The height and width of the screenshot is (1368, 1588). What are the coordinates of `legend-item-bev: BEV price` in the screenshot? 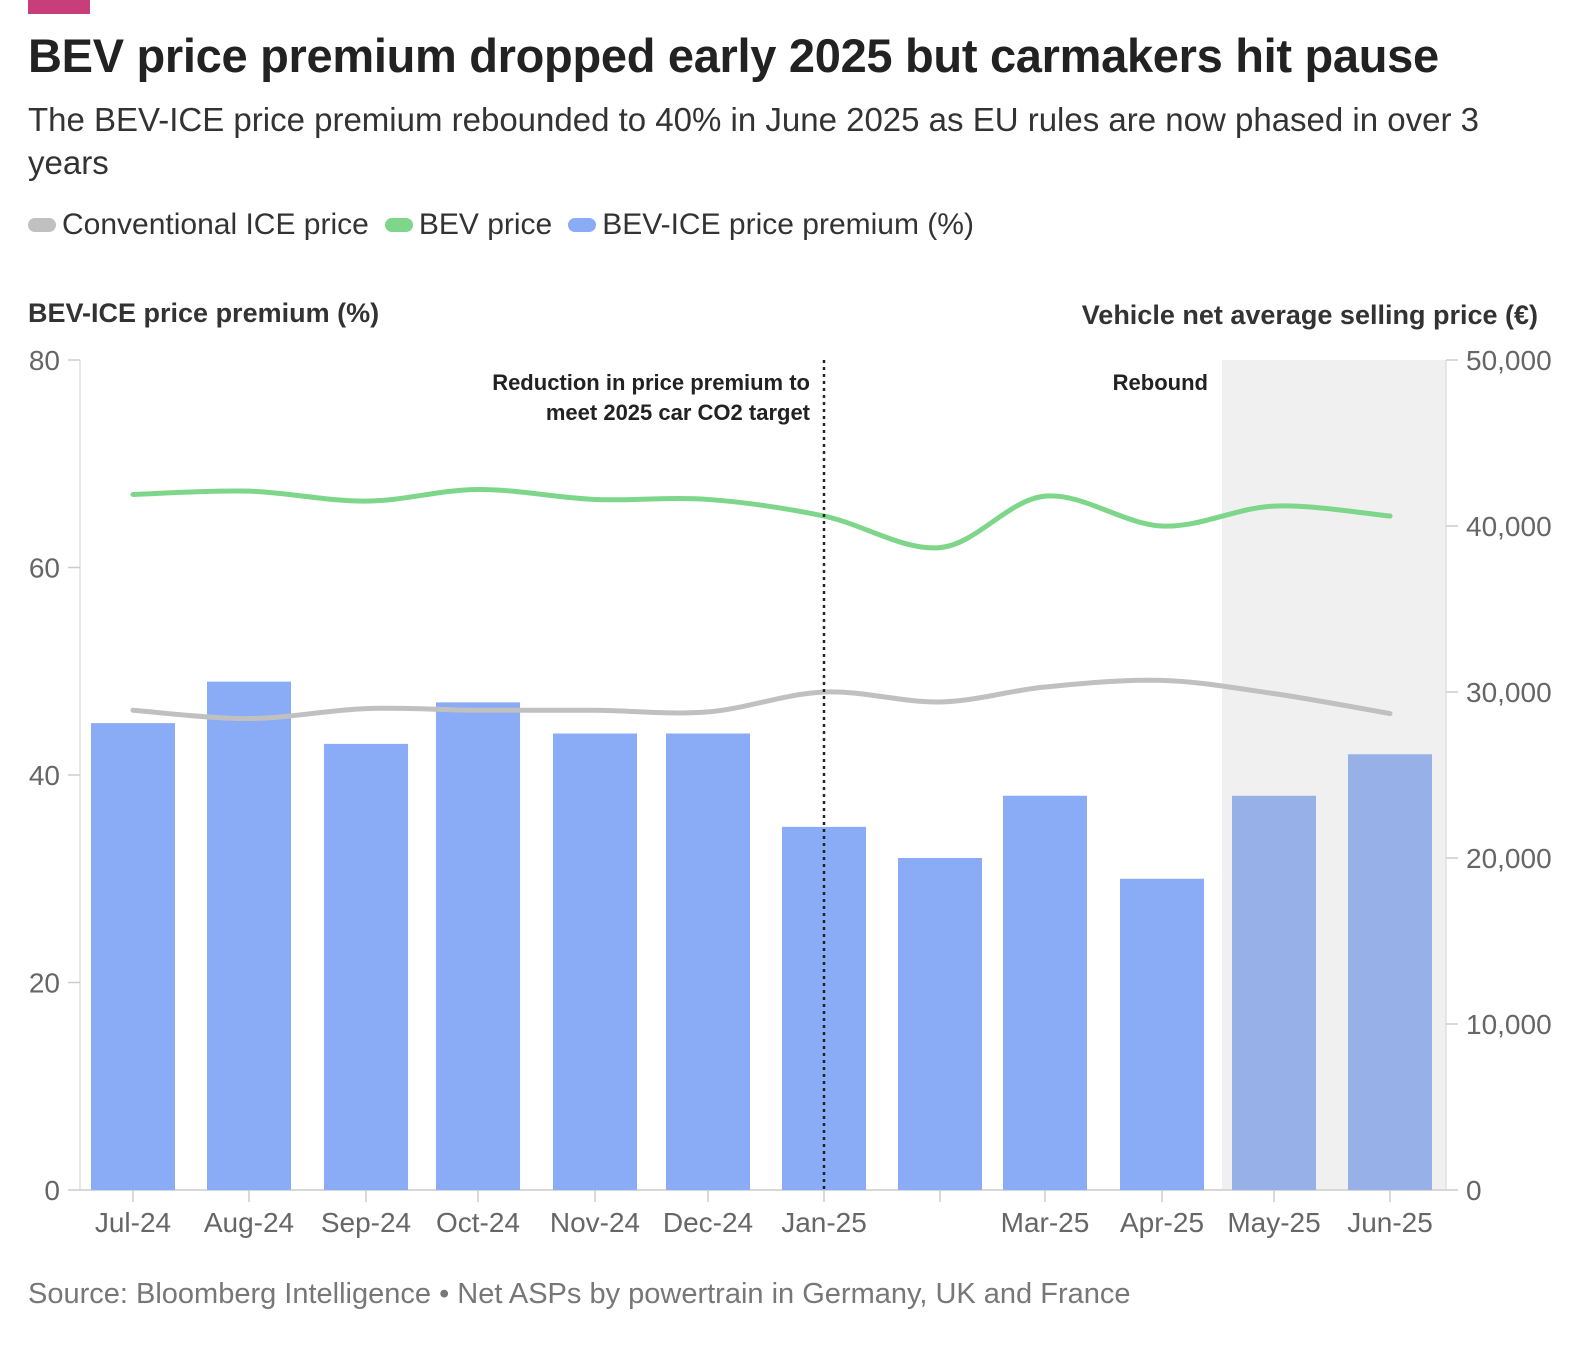 It's located at (468, 225).